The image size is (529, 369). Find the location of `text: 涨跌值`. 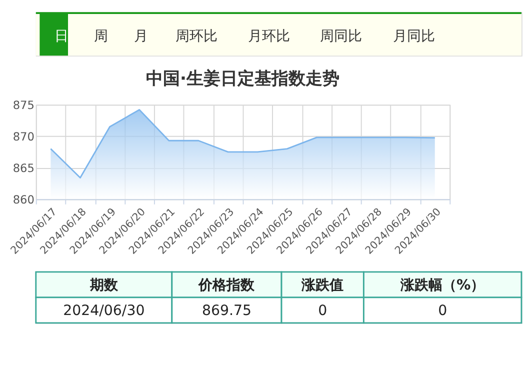

text: 涨跌值 is located at coordinates (322, 285).